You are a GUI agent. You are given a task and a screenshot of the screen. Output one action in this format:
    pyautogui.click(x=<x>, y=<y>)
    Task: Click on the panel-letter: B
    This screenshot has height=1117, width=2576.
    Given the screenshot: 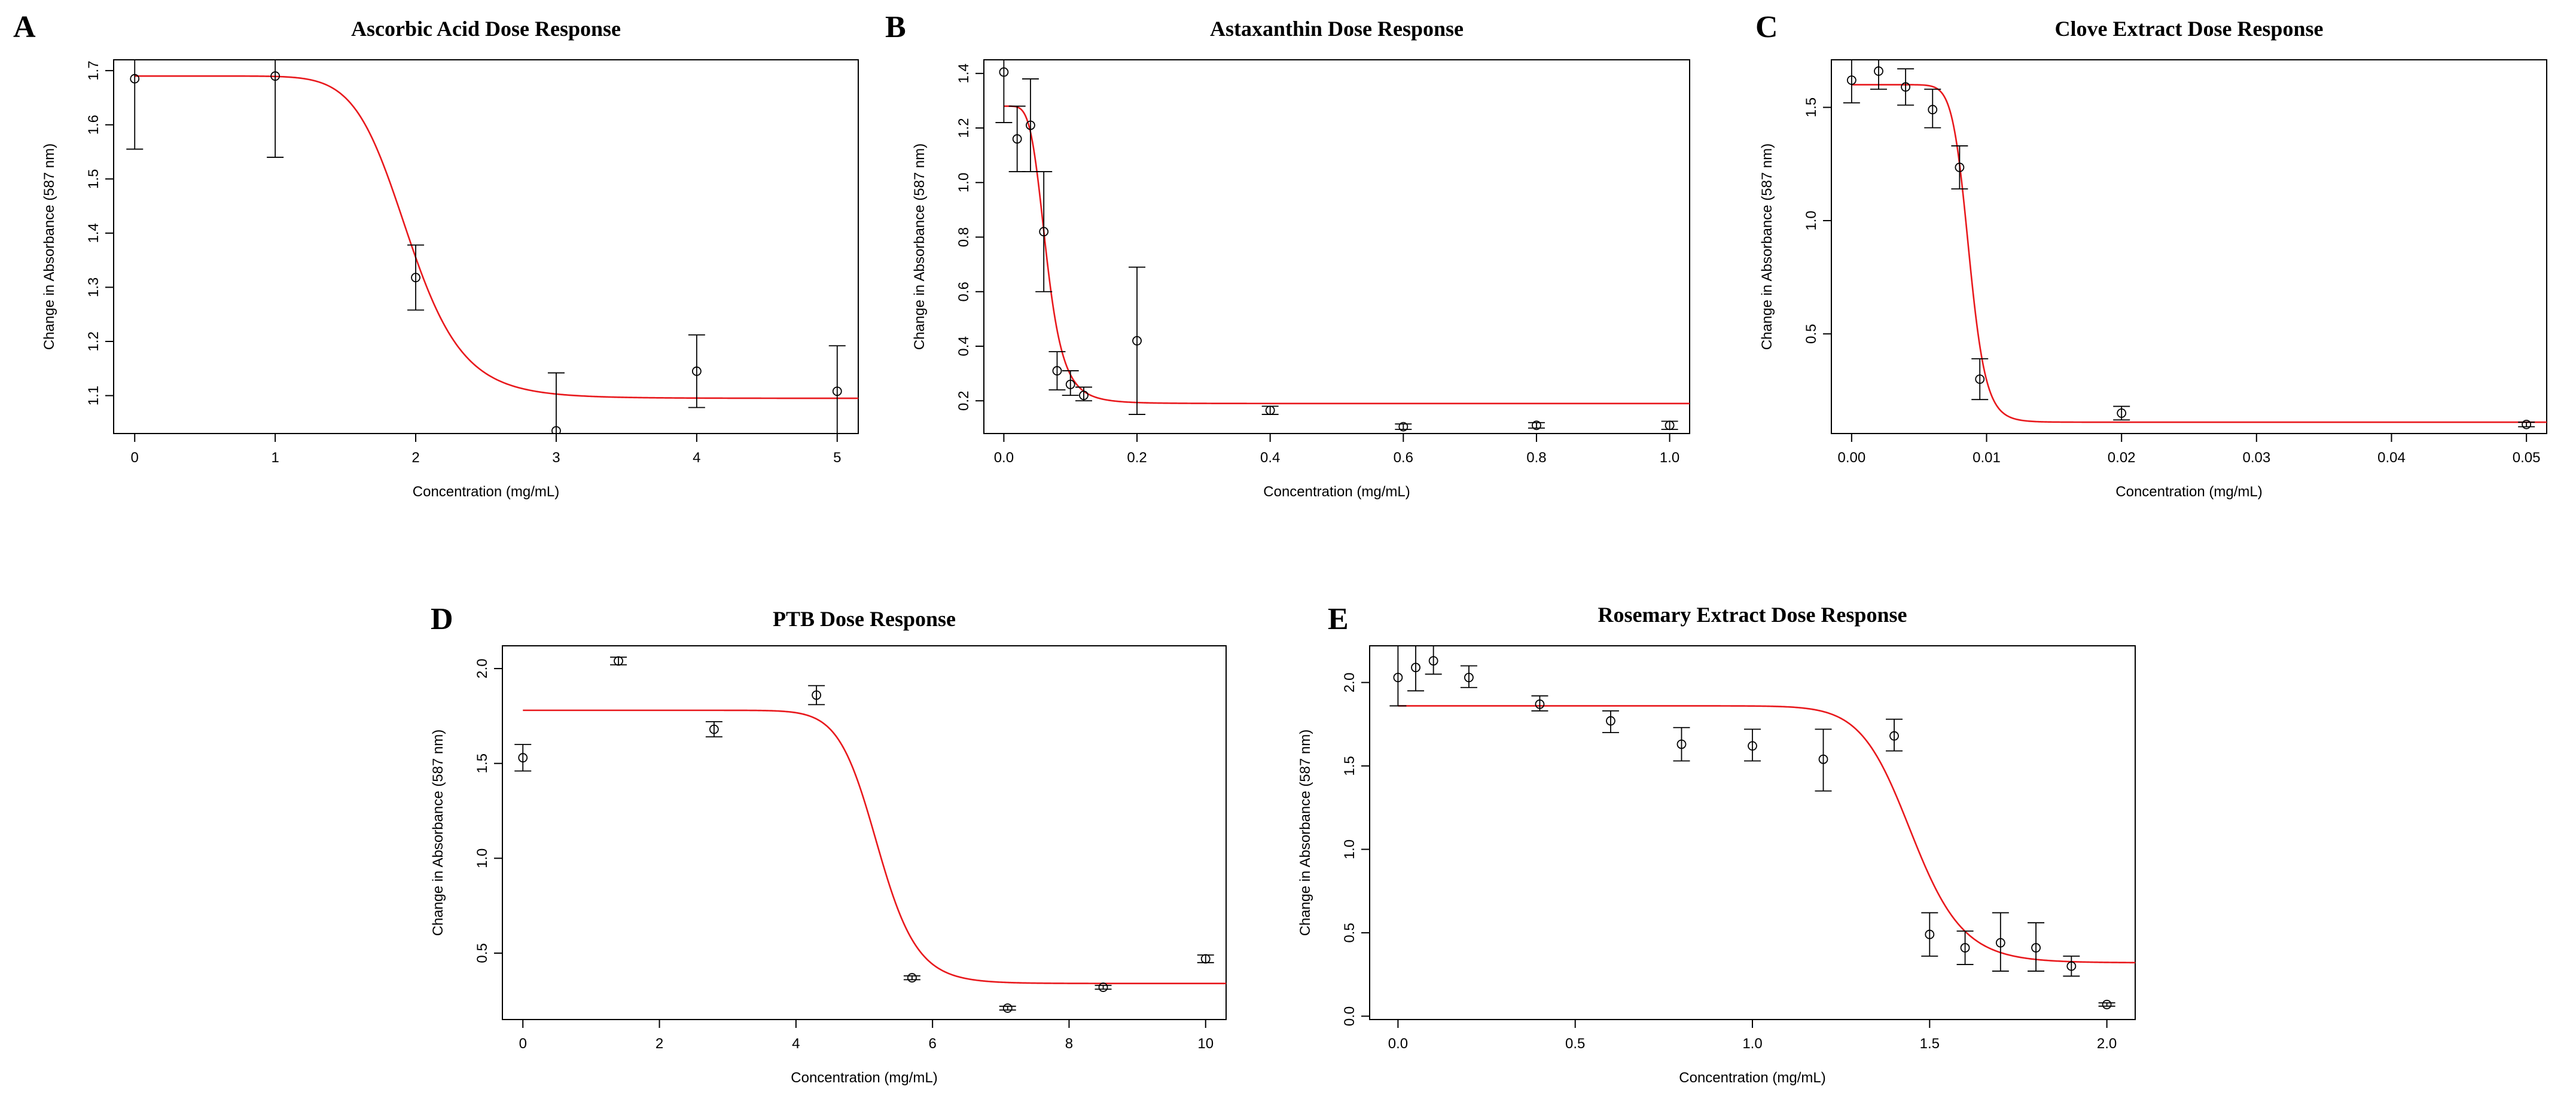 What is the action you would take?
    pyautogui.click(x=896, y=27)
    